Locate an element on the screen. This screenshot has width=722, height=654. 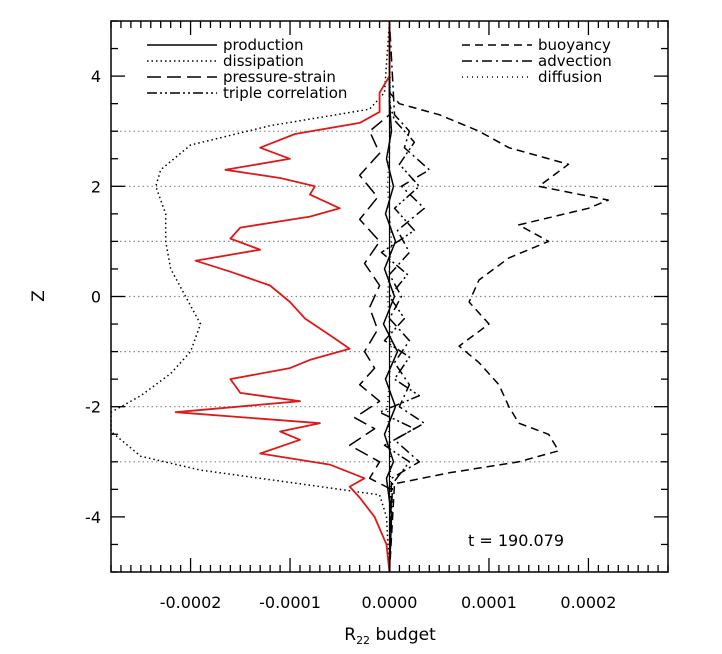
legend-triple-correlation-label: triple correlation is located at coordinates (285, 93).